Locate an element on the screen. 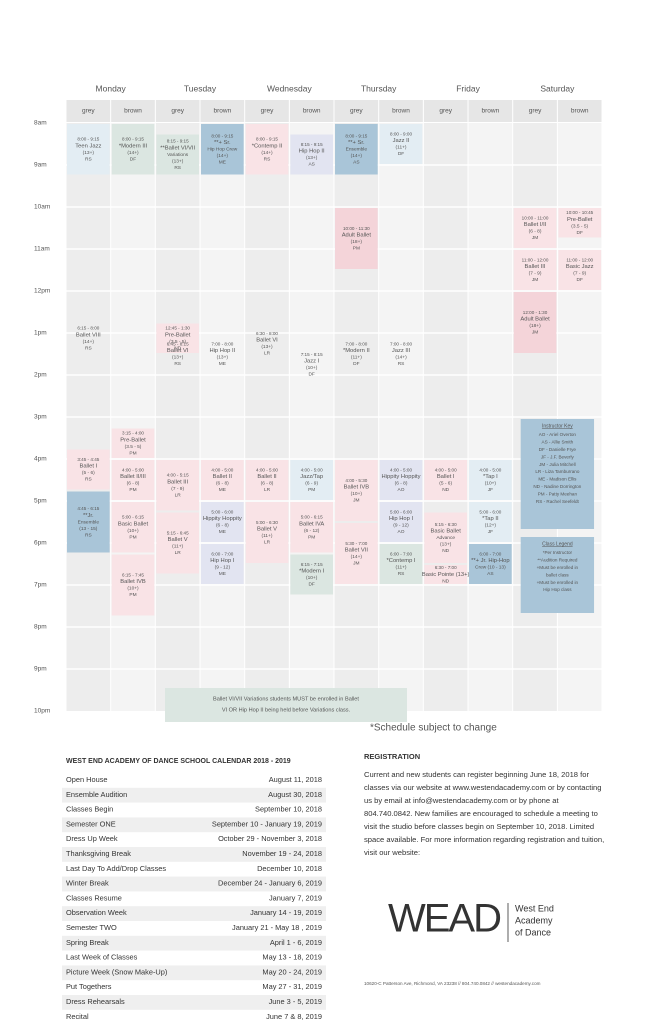 The width and height of the screenshot is (668, 1024). class-text: Hippity Hoppity is located at coordinates (401, 477).